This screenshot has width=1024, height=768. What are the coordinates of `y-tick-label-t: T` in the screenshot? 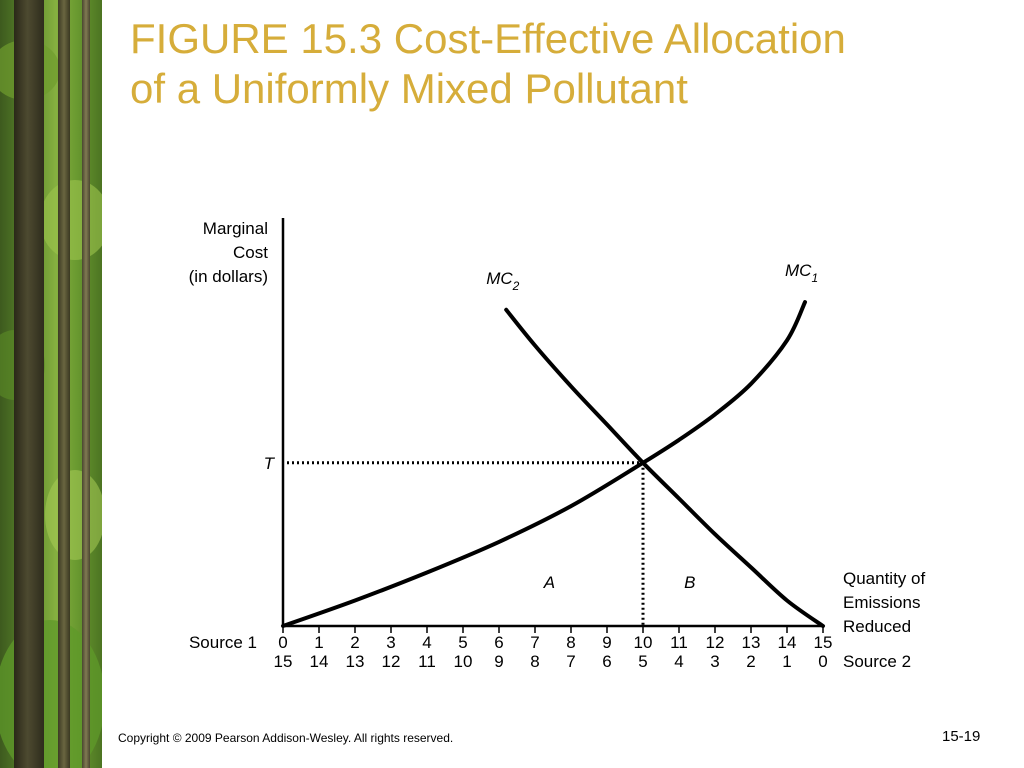 It's located at (270, 463).